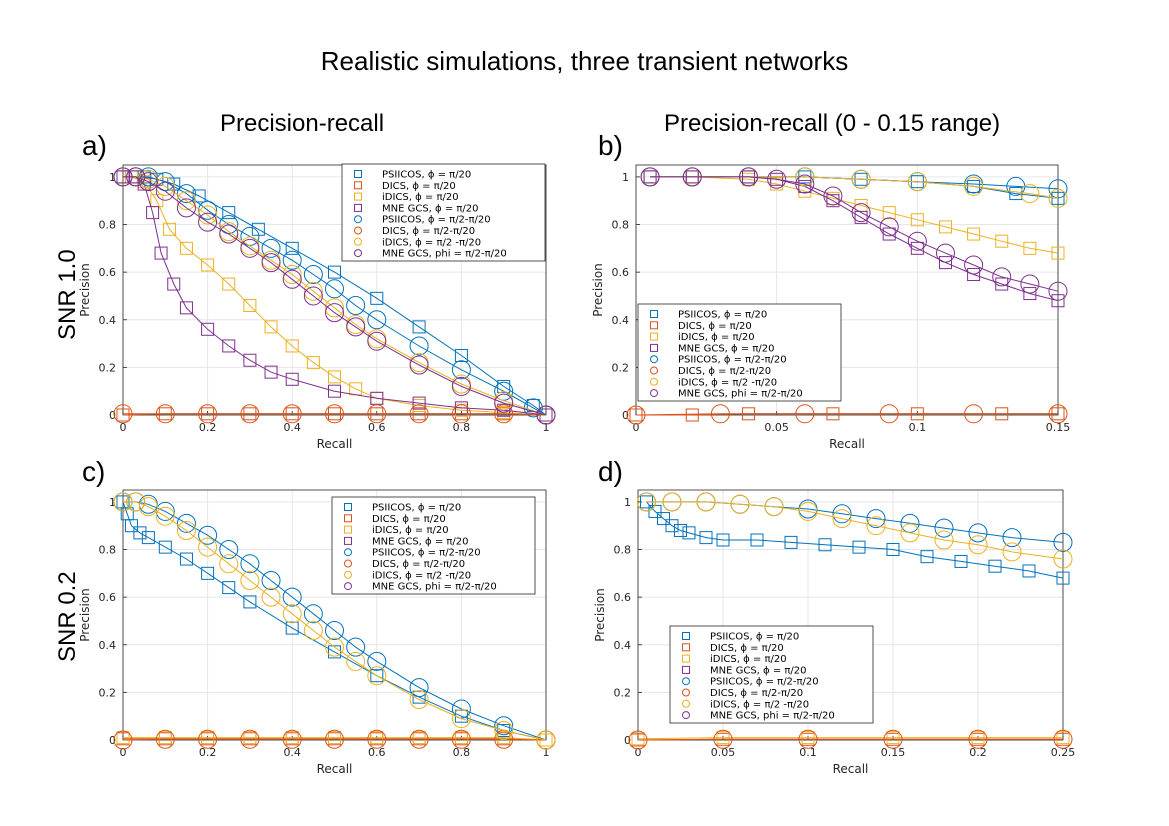  What do you see at coordinates (418, 564) in the screenshot?
I see `legend-label: DICS, ϕ = π/2-π/20` at bounding box center [418, 564].